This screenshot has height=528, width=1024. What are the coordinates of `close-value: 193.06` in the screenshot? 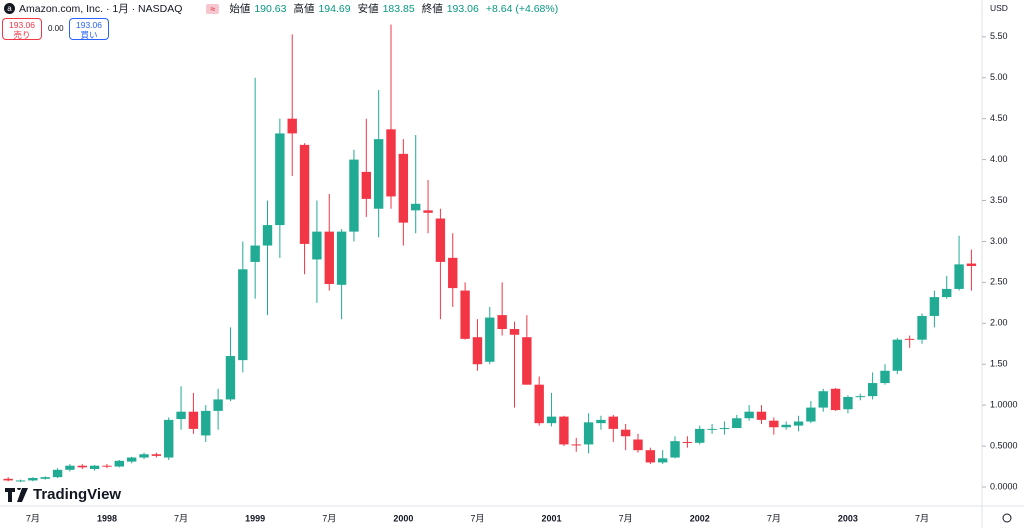 It's located at (462, 8).